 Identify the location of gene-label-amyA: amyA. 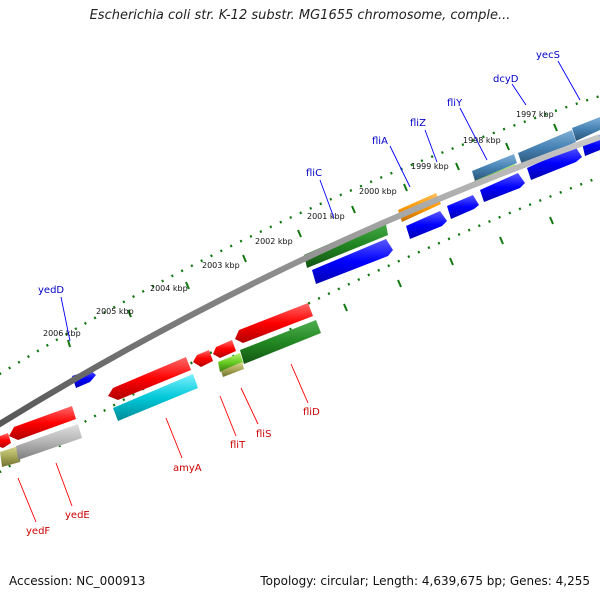
(187, 468).